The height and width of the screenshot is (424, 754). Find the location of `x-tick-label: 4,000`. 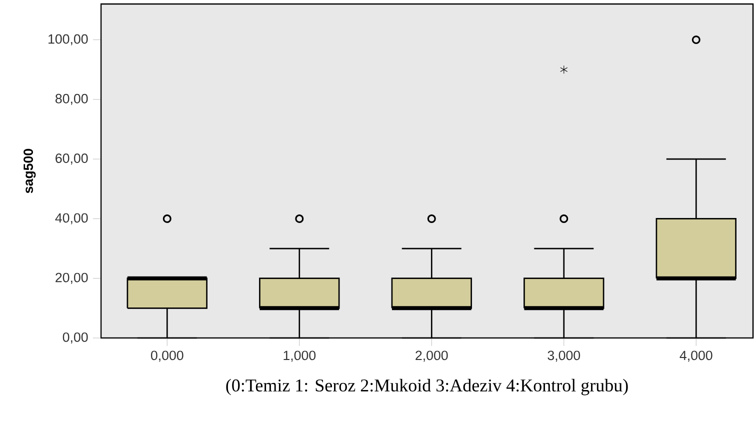

x-tick-label: 4,000 is located at coordinates (696, 356).